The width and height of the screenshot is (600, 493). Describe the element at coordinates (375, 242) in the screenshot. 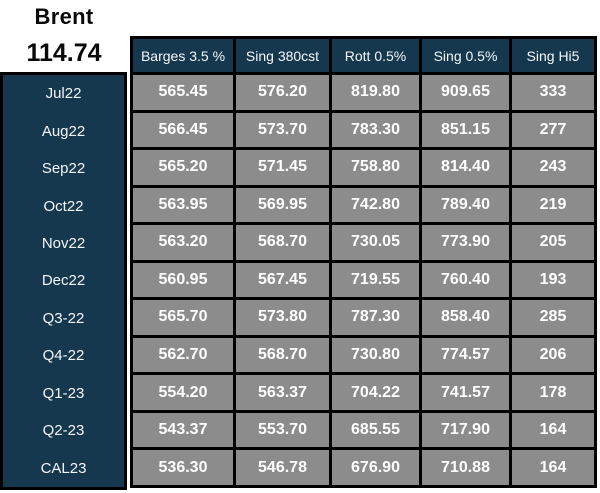

I see `price-cell: 730.05` at that location.